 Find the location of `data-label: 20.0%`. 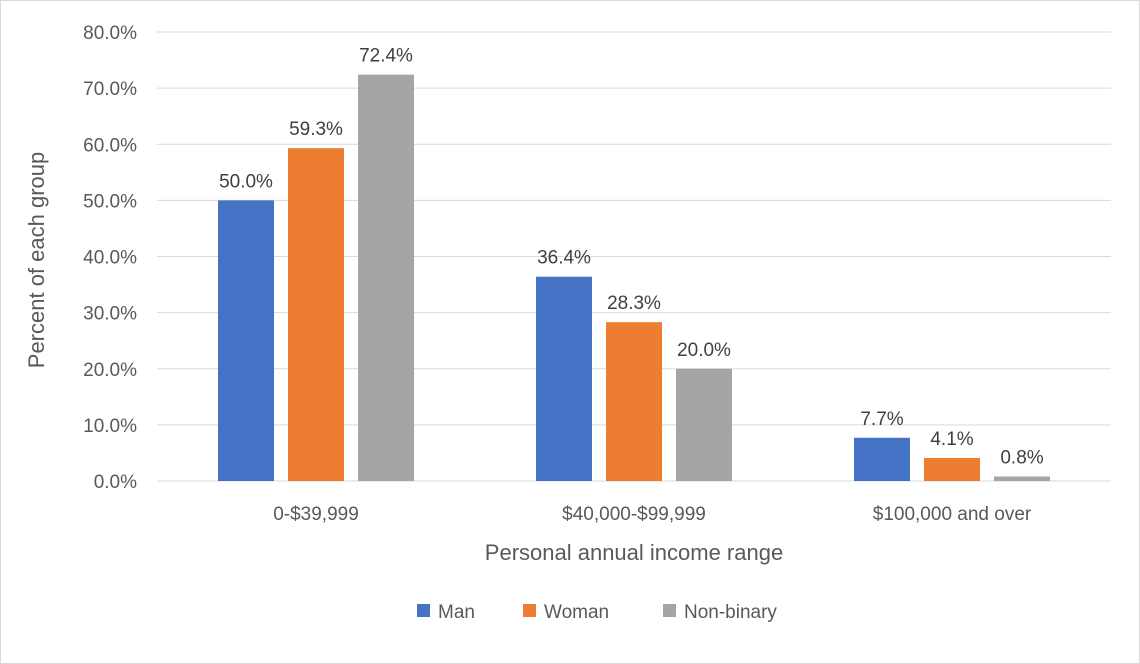

data-label: 20.0% is located at coordinates (704, 350).